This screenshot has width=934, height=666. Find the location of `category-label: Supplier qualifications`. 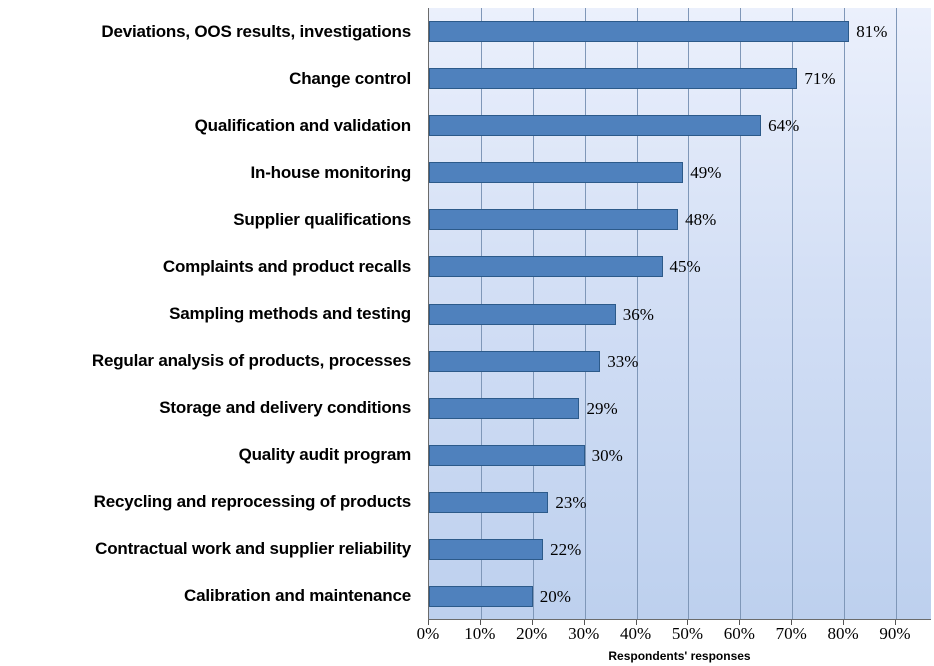

category-label: Supplier qualifications is located at coordinates (322, 219).